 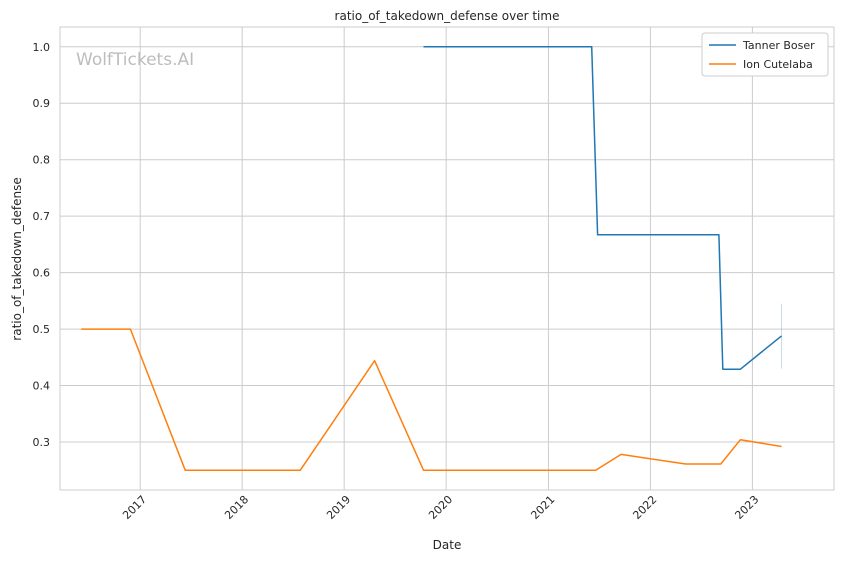 I want to click on y-tick-label: 0.9, so click(x=42, y=103).